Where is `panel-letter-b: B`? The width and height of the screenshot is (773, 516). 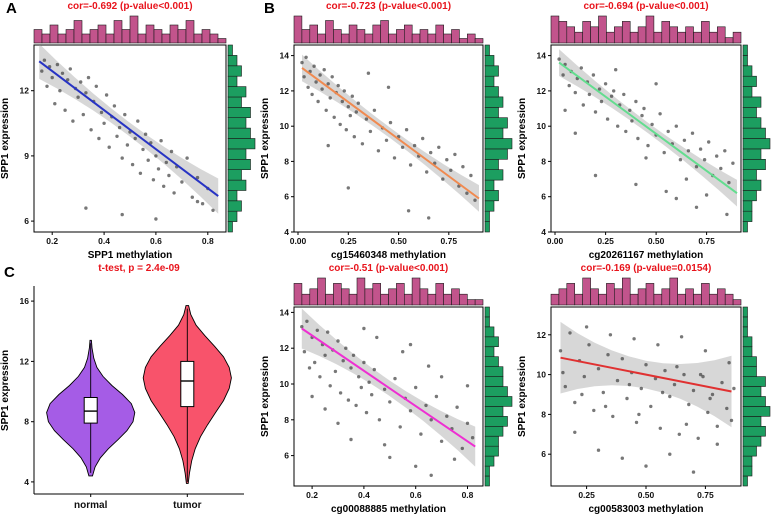
panel-letter-b: B is located at coordinates (269, 8).